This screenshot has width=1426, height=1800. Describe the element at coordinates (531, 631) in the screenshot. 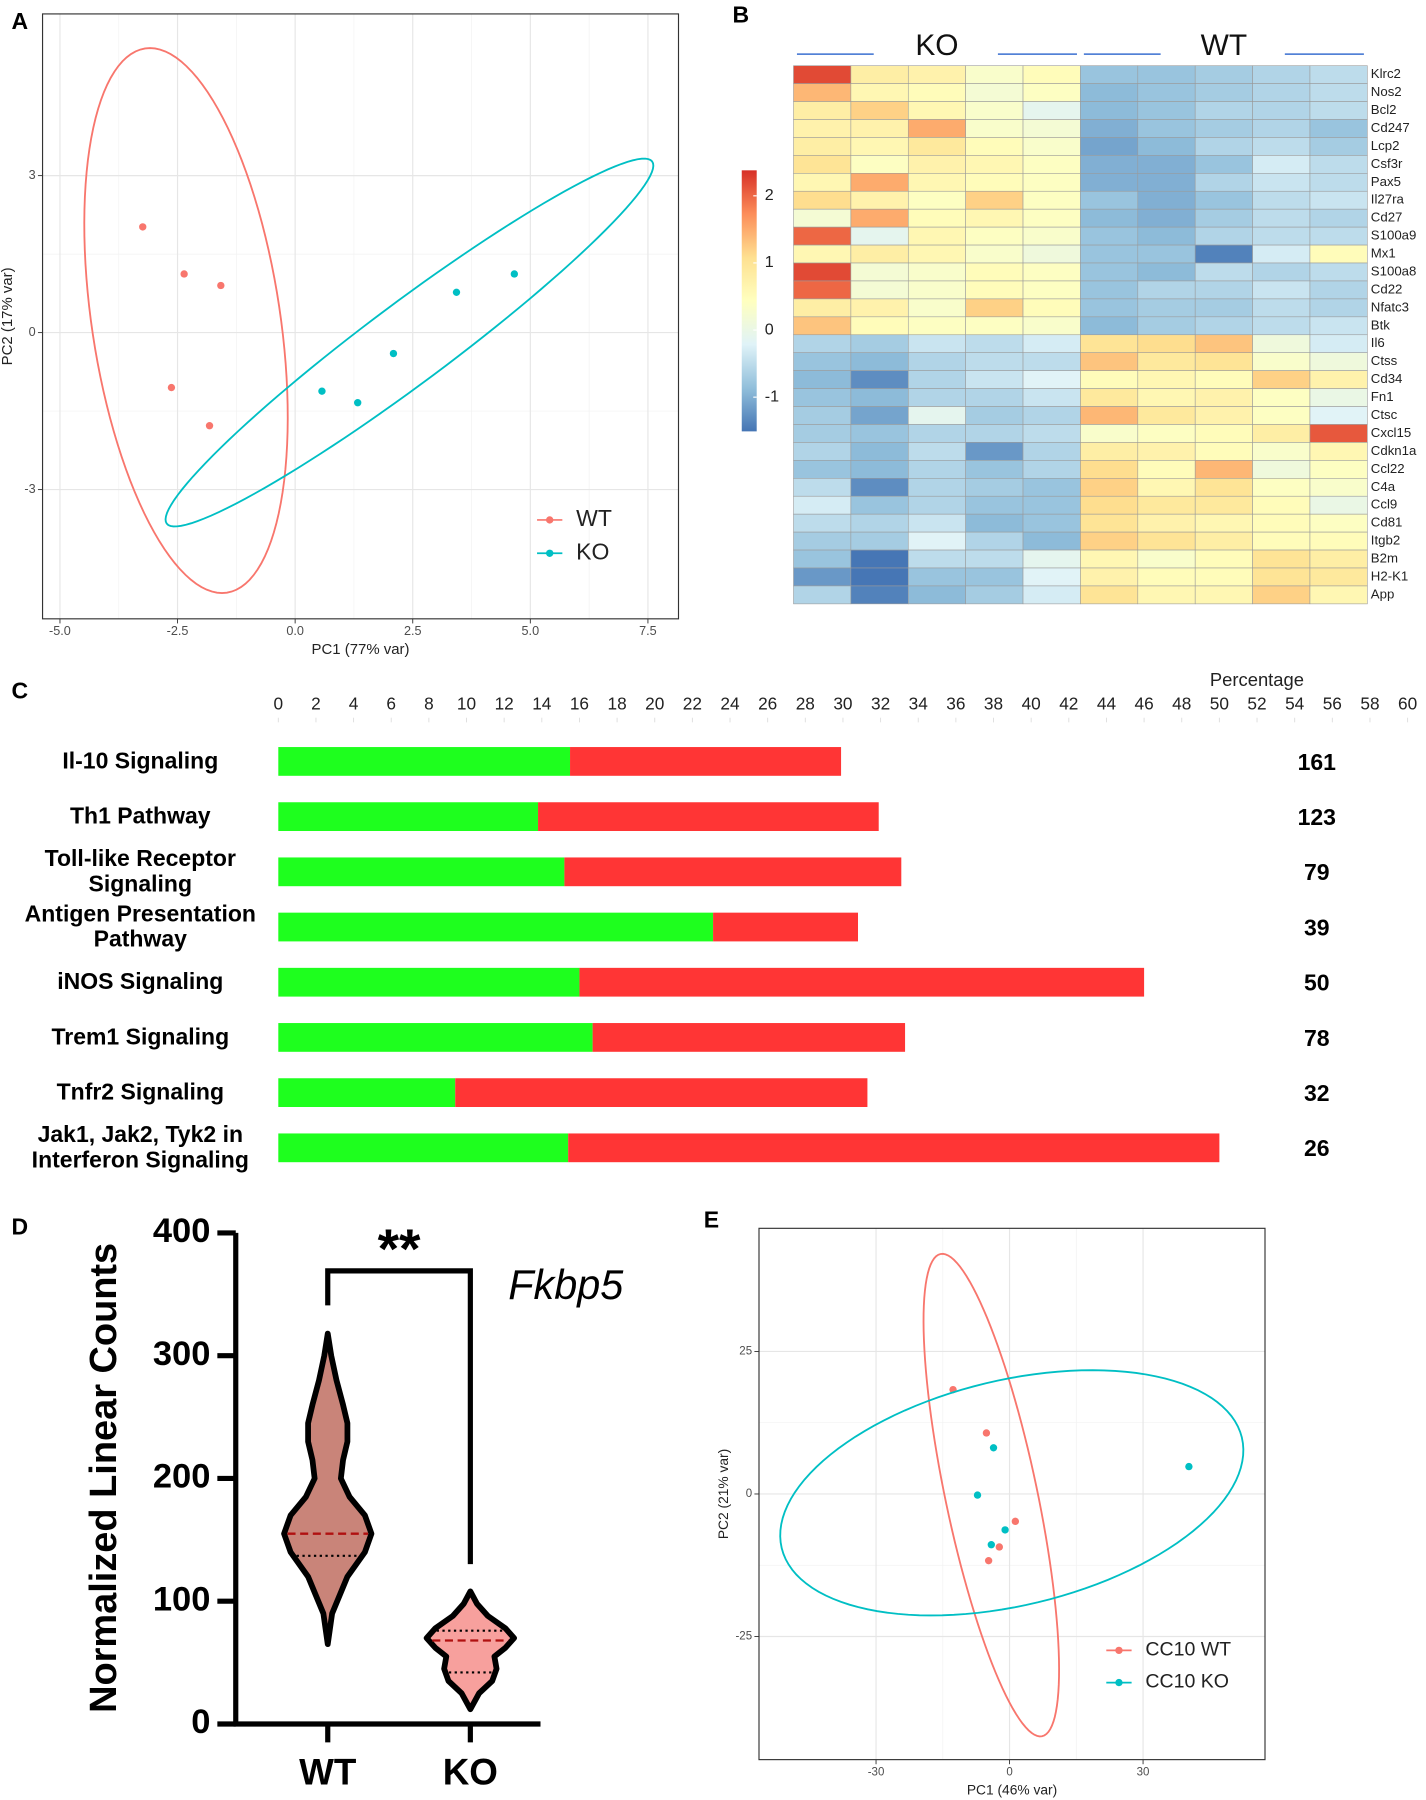

I see `x-tick-label: 5.0` at that location.